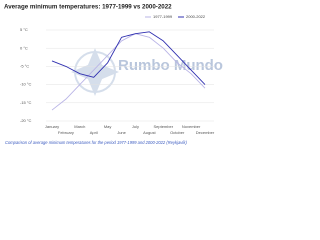 The width and height of the screenshot is (320, 240). What do you see at coordinates (66, 132) in the screenshot?
I see `x-tick-label: February` at bounding box center [66, 132].